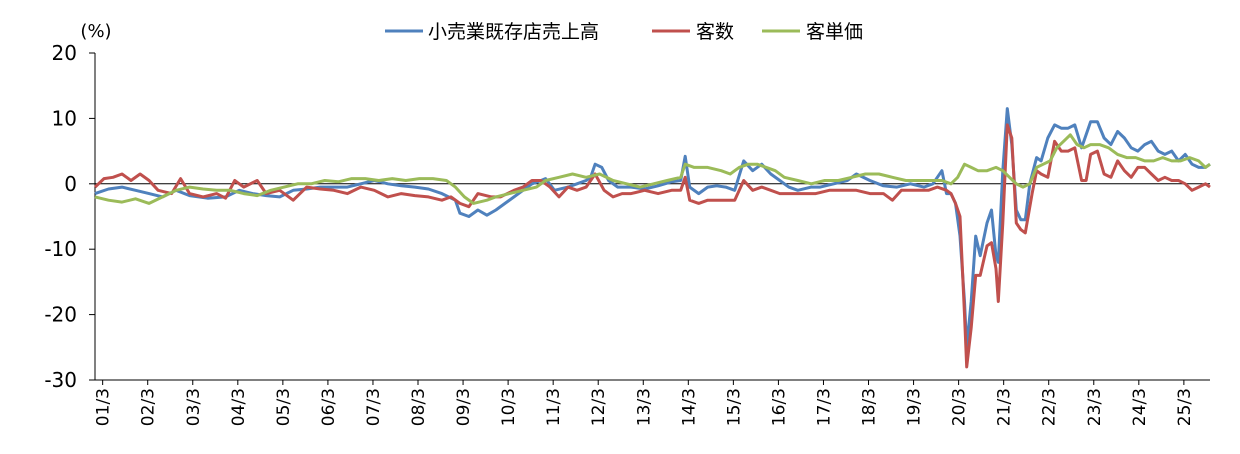 The image size is (1240, 454). Describe the element at coordinates (329, 407) in the screenshot. I see `x-tick-label: 06/3` at that location.